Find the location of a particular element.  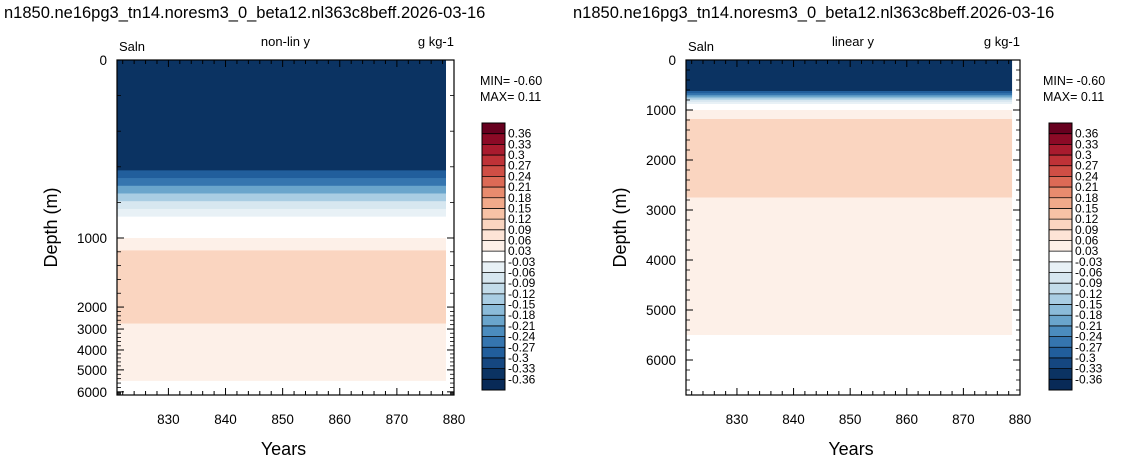

panel-center-label: non-lin y is located at coordinates (286, 41).